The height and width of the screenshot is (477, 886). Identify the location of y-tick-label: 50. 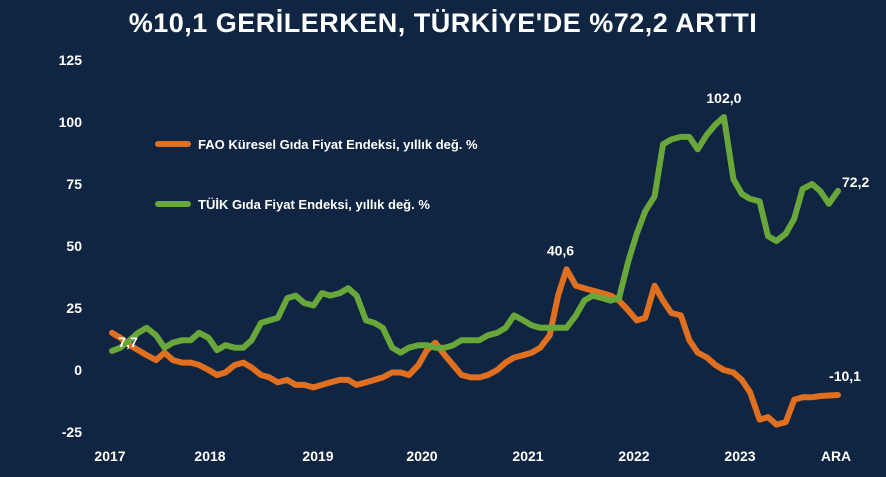
(74, 246).